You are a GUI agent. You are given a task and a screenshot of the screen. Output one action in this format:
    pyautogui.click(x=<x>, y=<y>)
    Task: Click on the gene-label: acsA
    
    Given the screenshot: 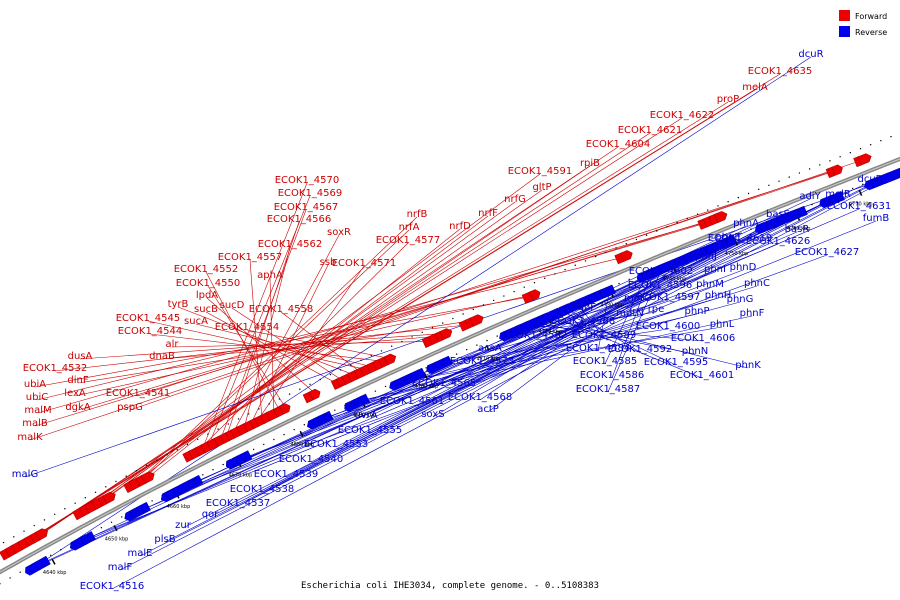 What is the action you would take?
    pyautogui.click(x=490, y=348)
    